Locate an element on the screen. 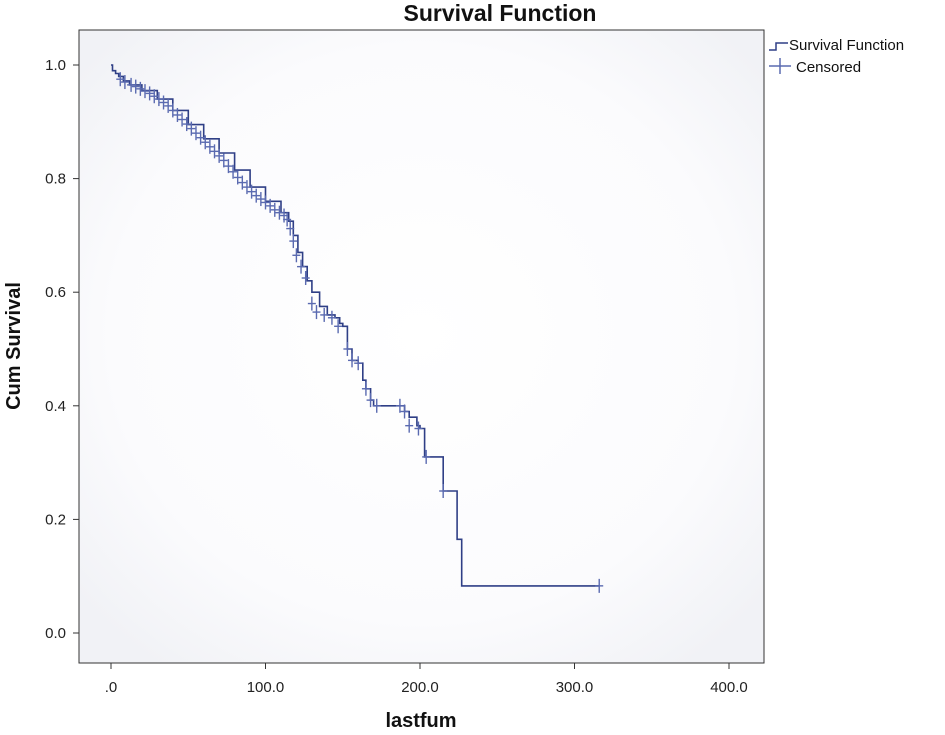 Image resolution: width=945 pixels, height=735 pixels. x-tick-label: 100.0 is located at coordinates (266, 687).